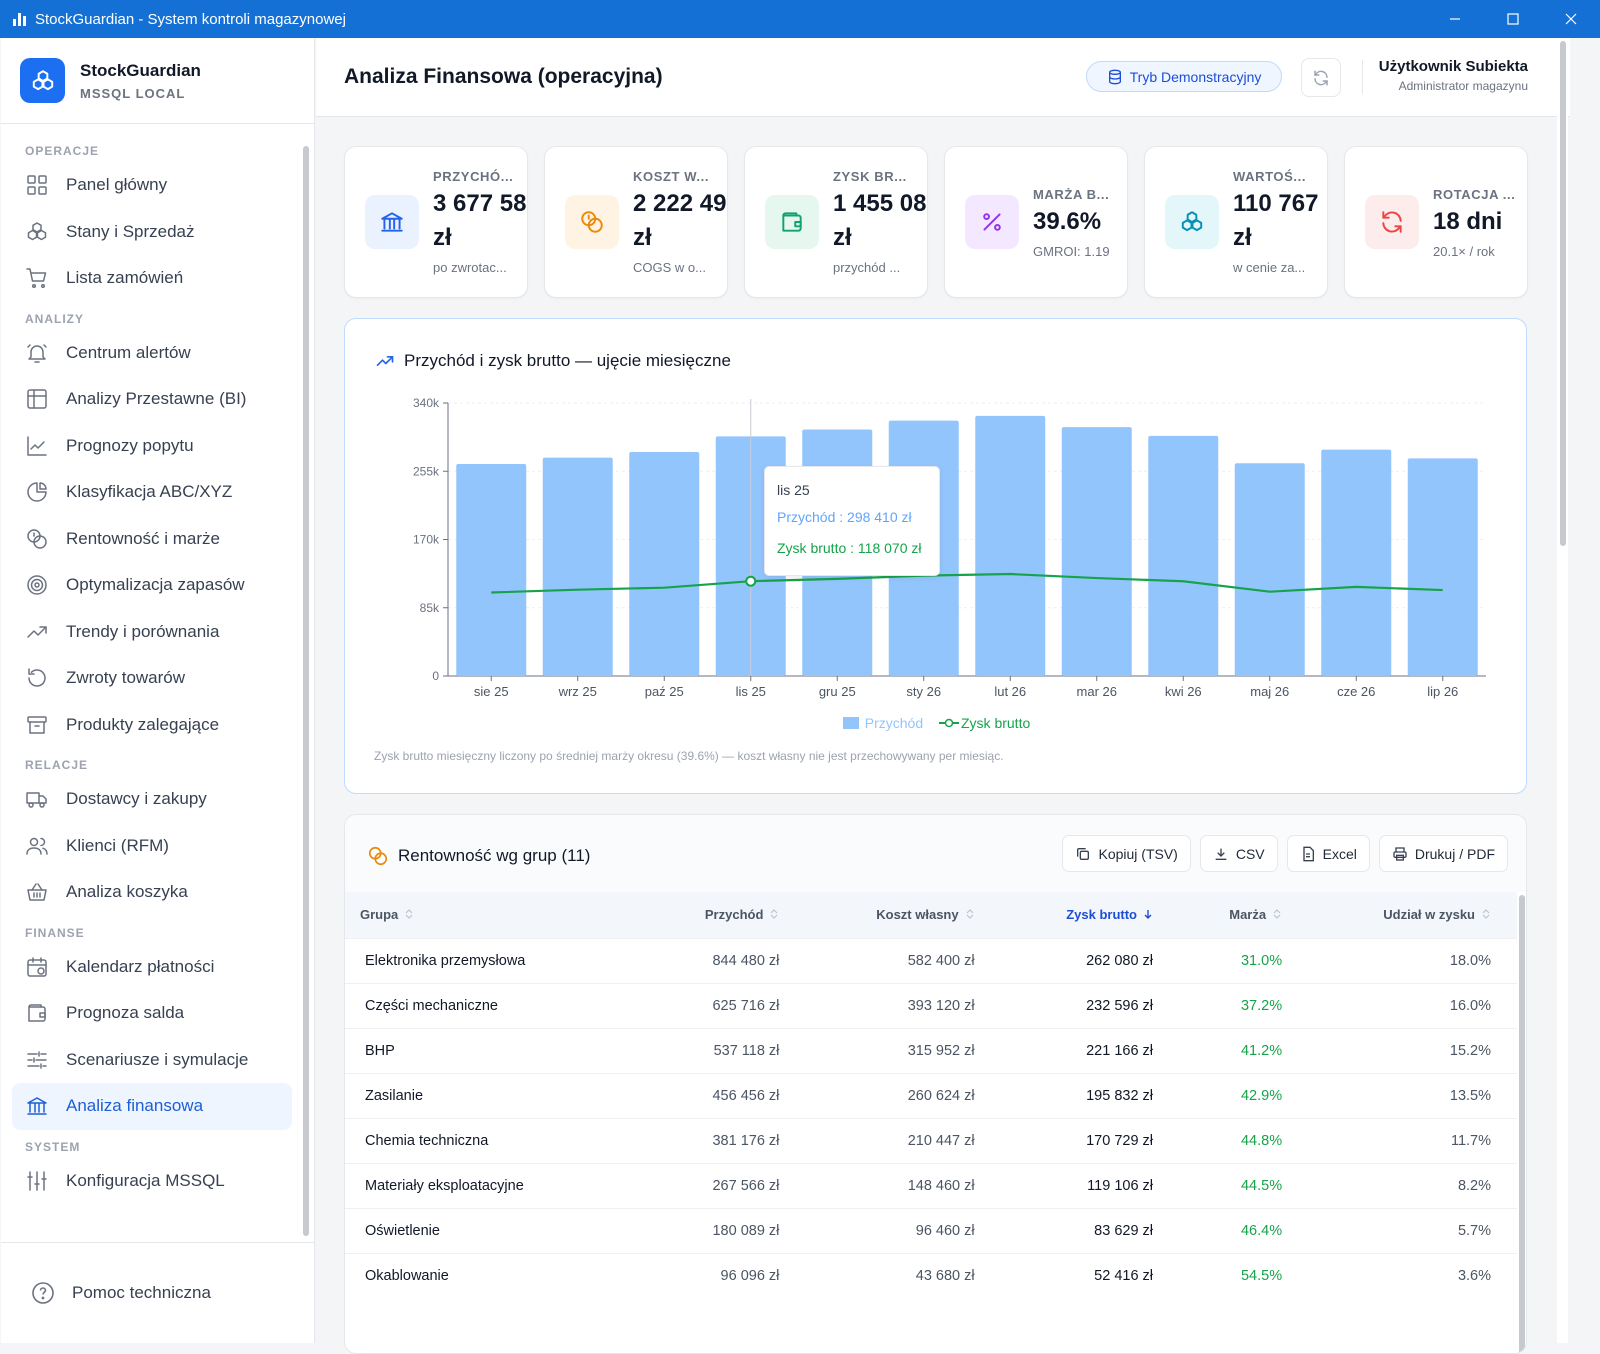 Image resolution: width=1600 pixels, height=1354 pixels. I want to click on table-icon, so click(45, 399).